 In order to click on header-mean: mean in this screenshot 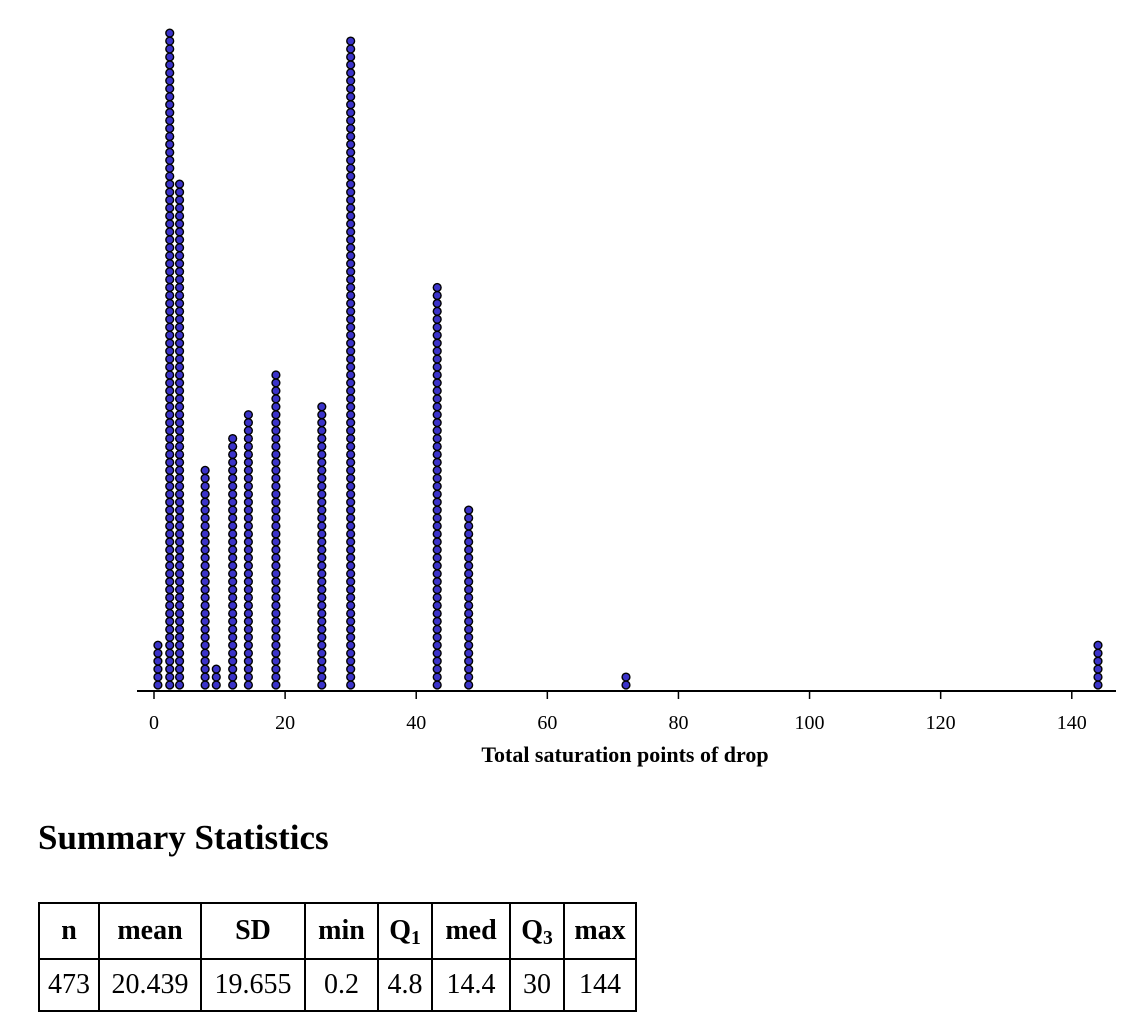, I will do `click(150, 931)`.